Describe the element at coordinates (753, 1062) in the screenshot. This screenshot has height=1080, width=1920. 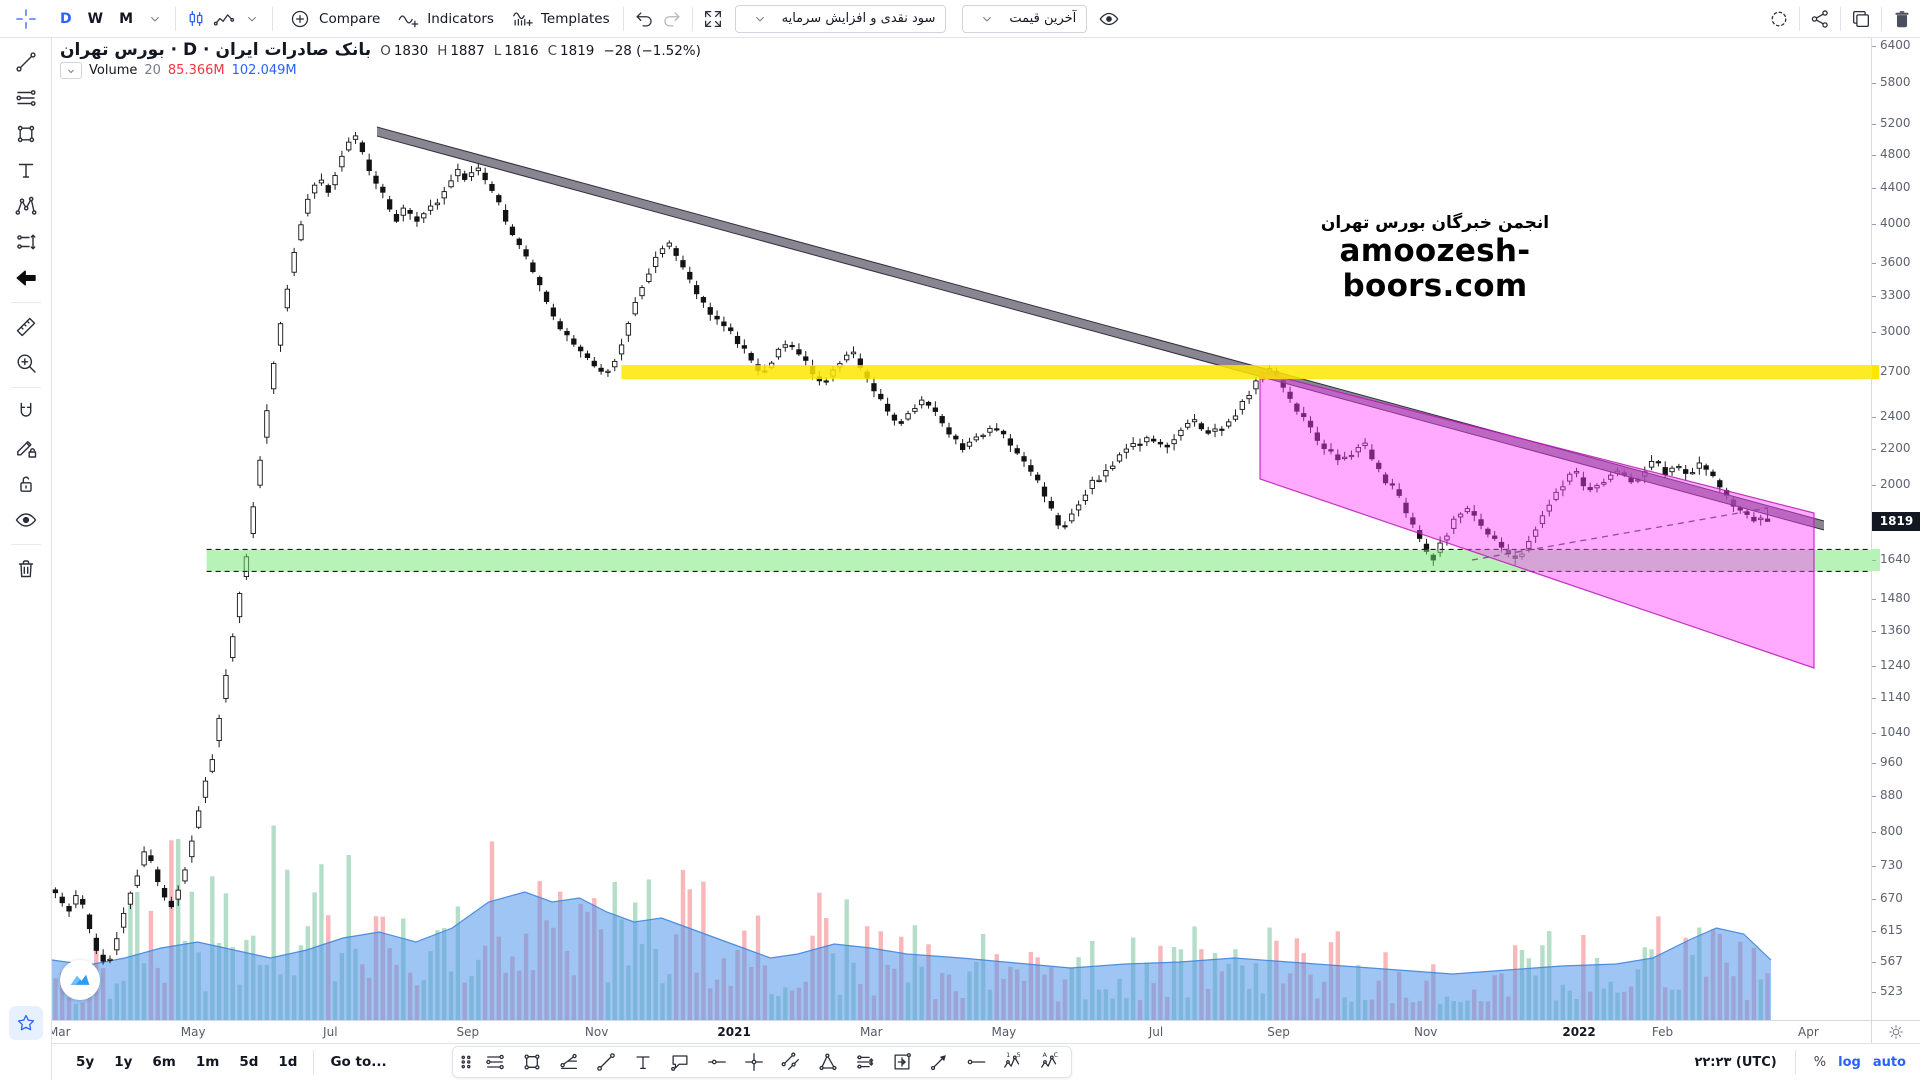
I see `cross-line-icon` at that location.